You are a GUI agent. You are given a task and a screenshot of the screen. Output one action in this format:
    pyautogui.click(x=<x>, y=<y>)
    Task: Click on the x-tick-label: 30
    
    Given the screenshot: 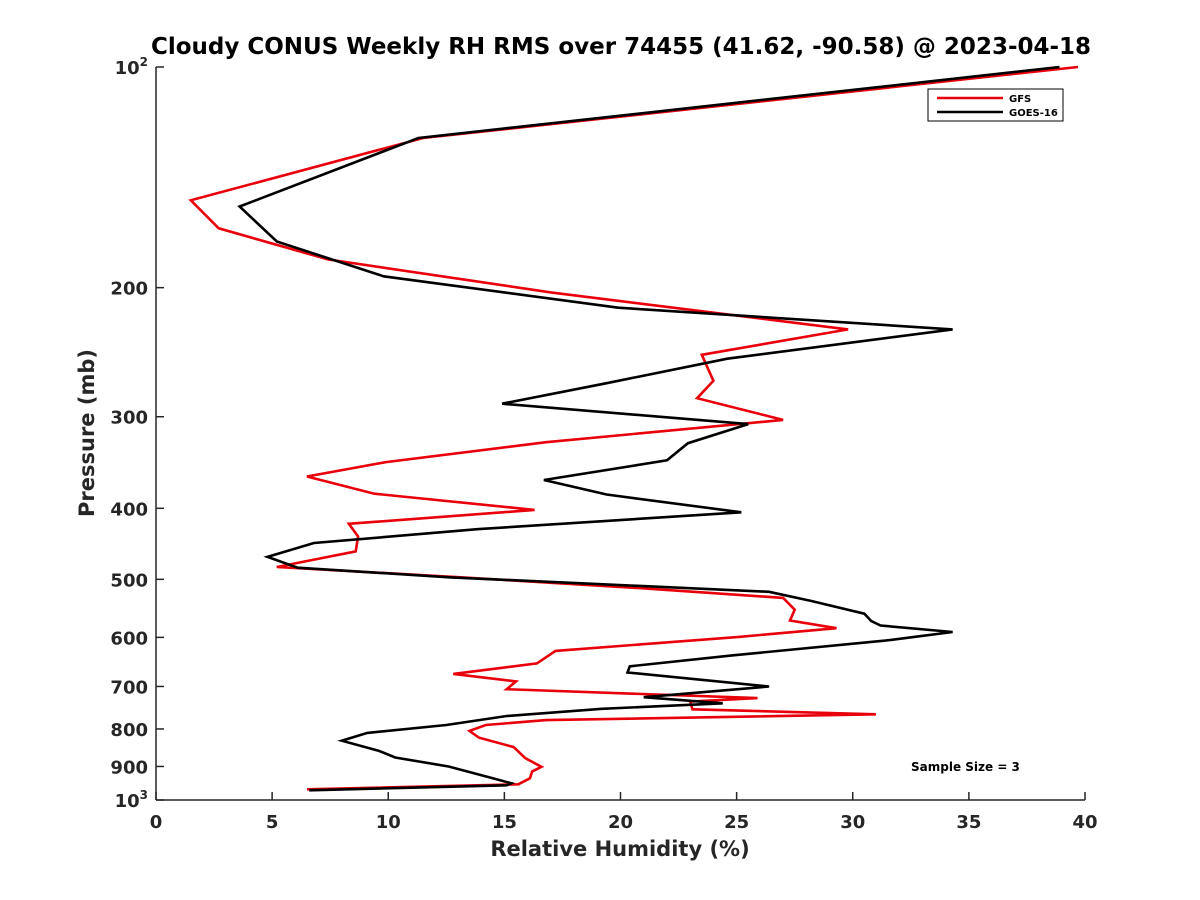 What is the action you would take?
    pyautogui.click(x=852, y=822)
    